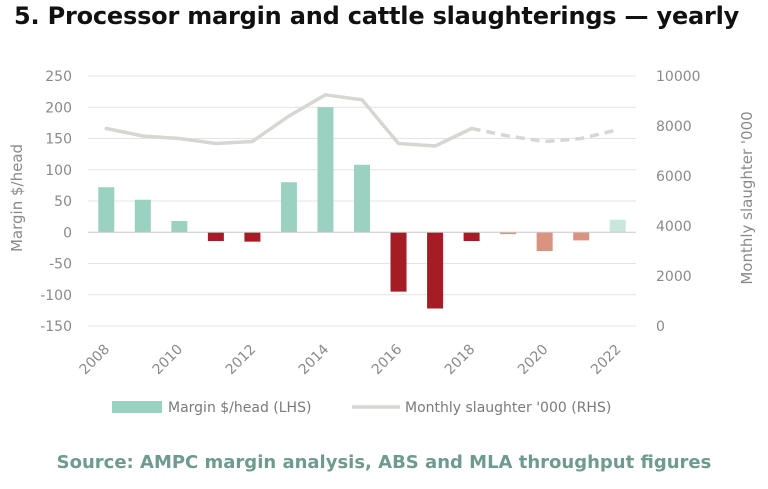  What do you see at coordinates (387, 359) in the screenshot?
I see `x-tick-label: 2016` at bounding box center [387, 359].